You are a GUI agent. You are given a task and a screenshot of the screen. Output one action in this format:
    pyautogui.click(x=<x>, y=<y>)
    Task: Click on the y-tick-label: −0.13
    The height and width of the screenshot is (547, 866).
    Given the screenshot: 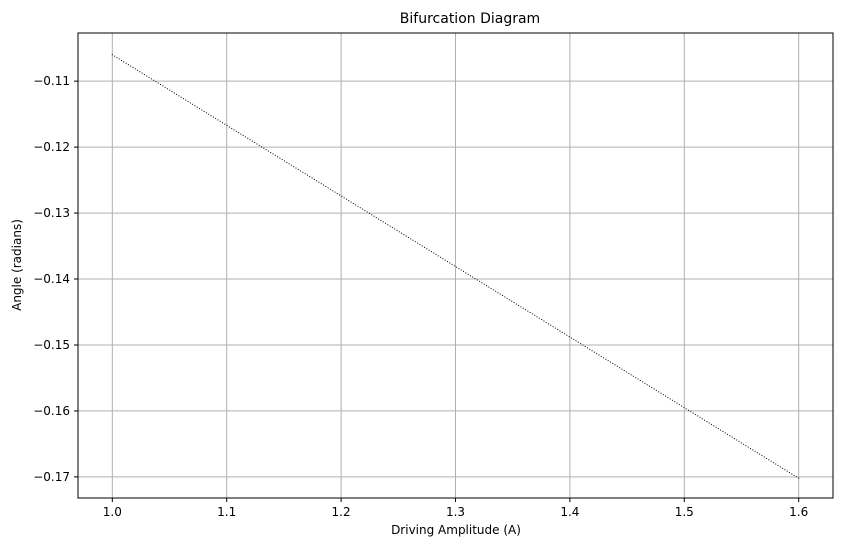 What is the action you would take?
    pyautogui.click(x=51, y=213)
    